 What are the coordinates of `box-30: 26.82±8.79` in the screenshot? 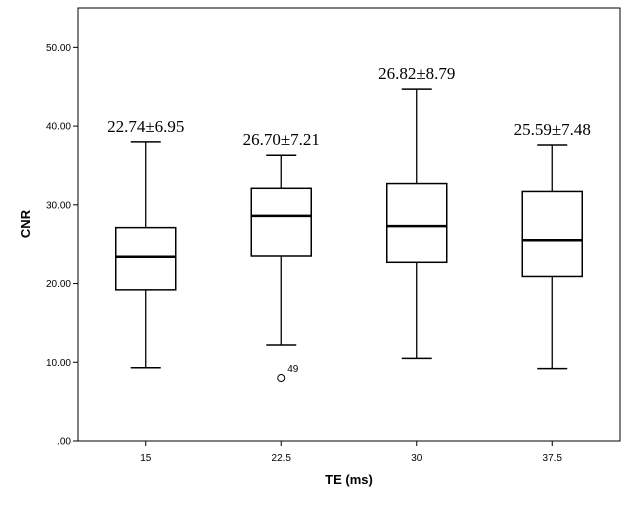 It's located at (416, 212).